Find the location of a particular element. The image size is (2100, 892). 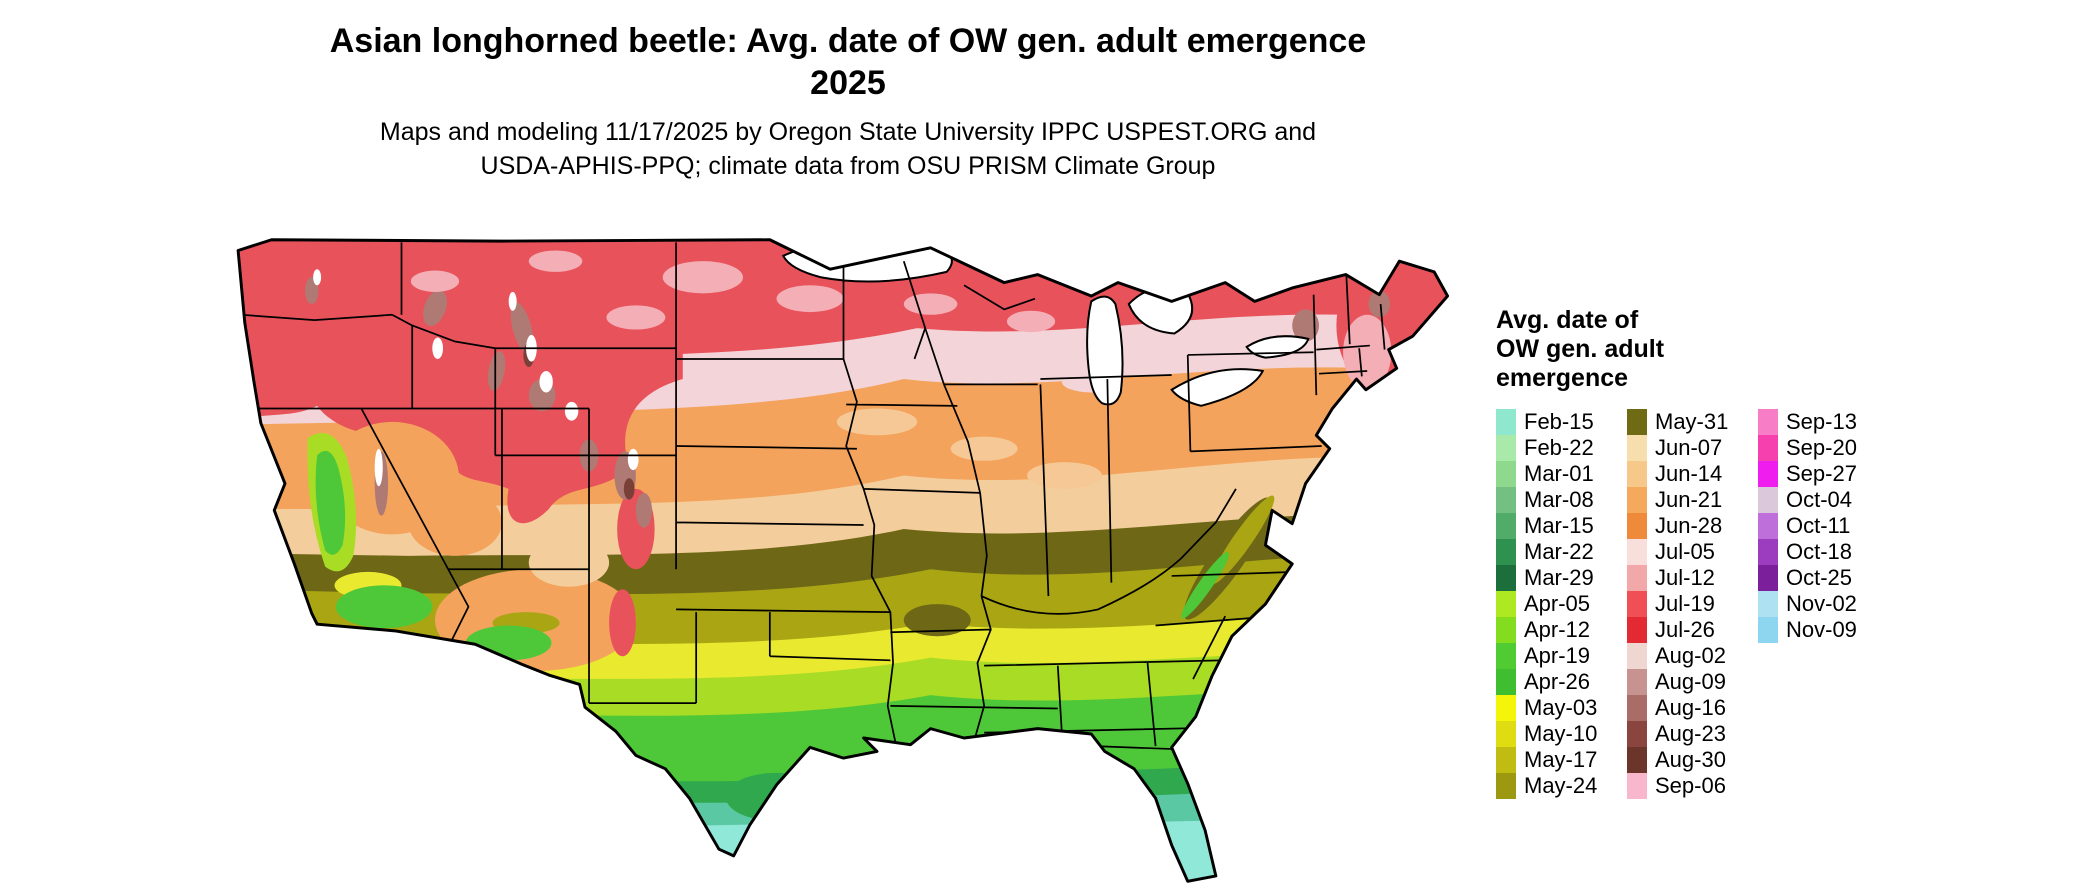

legend-label: Apr-12 is located at coordinates (1557, 629).